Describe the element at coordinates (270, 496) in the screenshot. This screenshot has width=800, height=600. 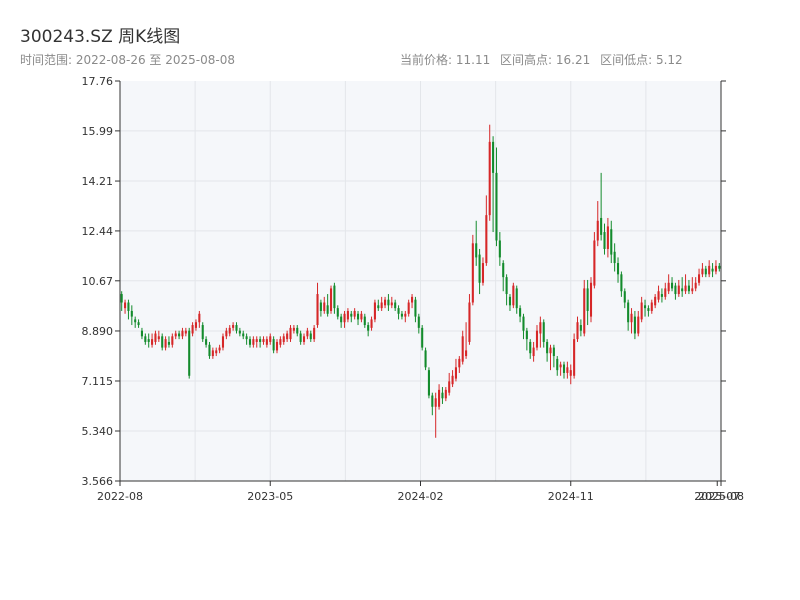
I see `x-tick-label: 2023-05` at that location.